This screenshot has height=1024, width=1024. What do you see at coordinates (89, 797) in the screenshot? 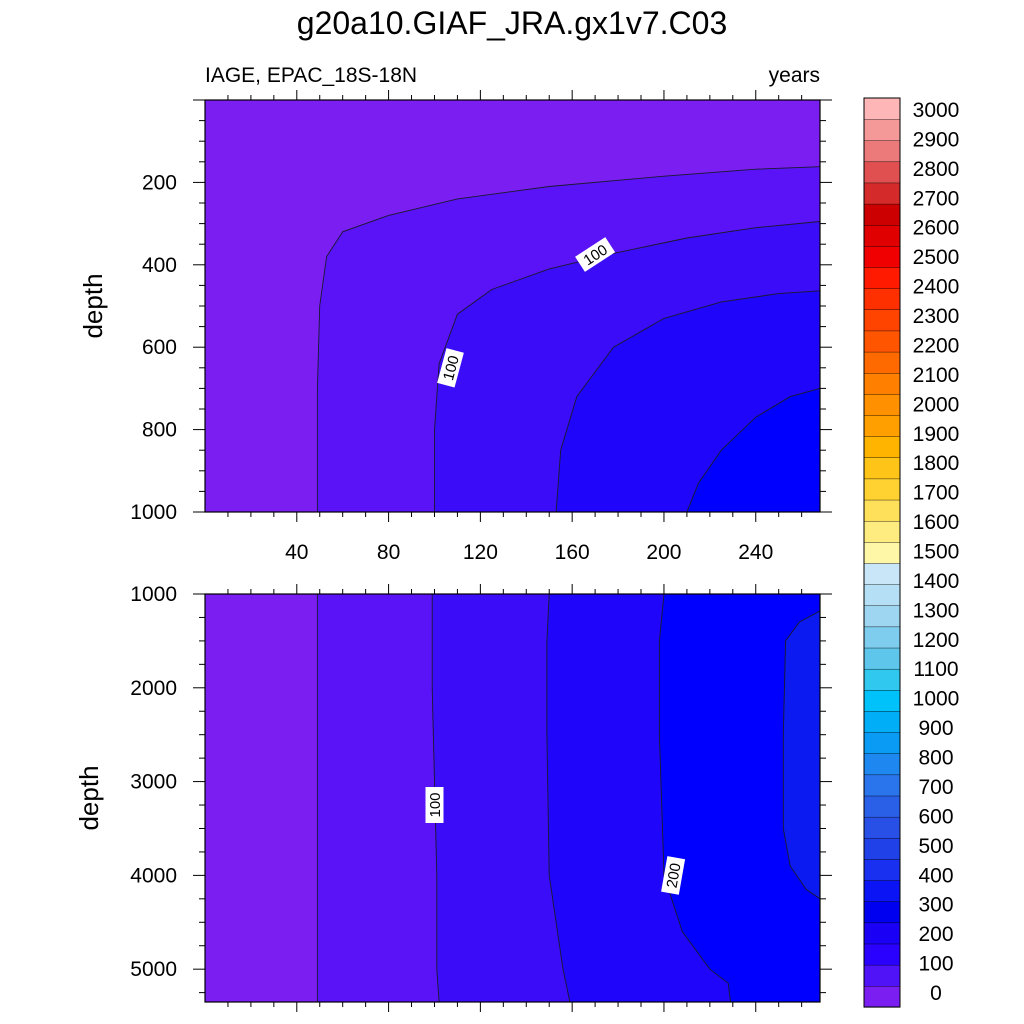
I see `bottom-panel-ylabel: depth` at bounding box center [89, 797].